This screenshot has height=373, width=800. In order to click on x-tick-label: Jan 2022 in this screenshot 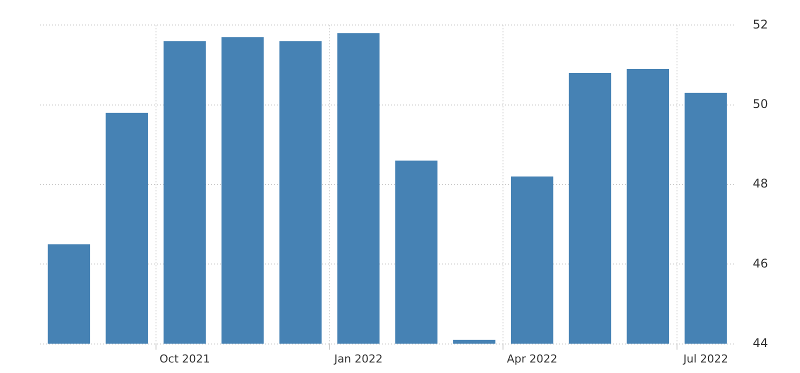, I will do `click(358, 359)`.